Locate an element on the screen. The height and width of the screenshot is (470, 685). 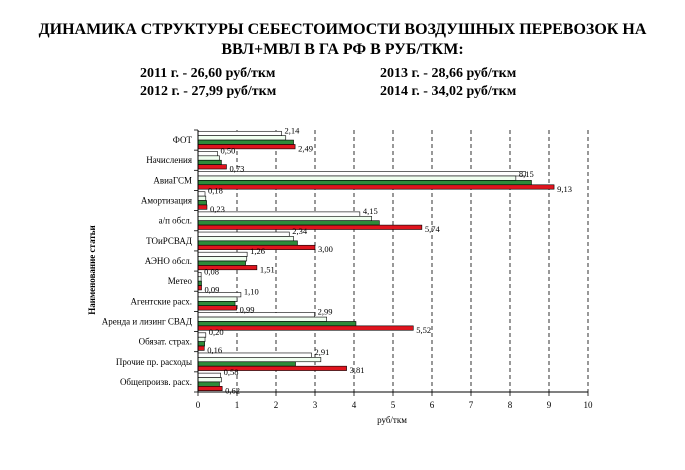
category-label: АвиаГСМ is located at coordinates (172, 180).